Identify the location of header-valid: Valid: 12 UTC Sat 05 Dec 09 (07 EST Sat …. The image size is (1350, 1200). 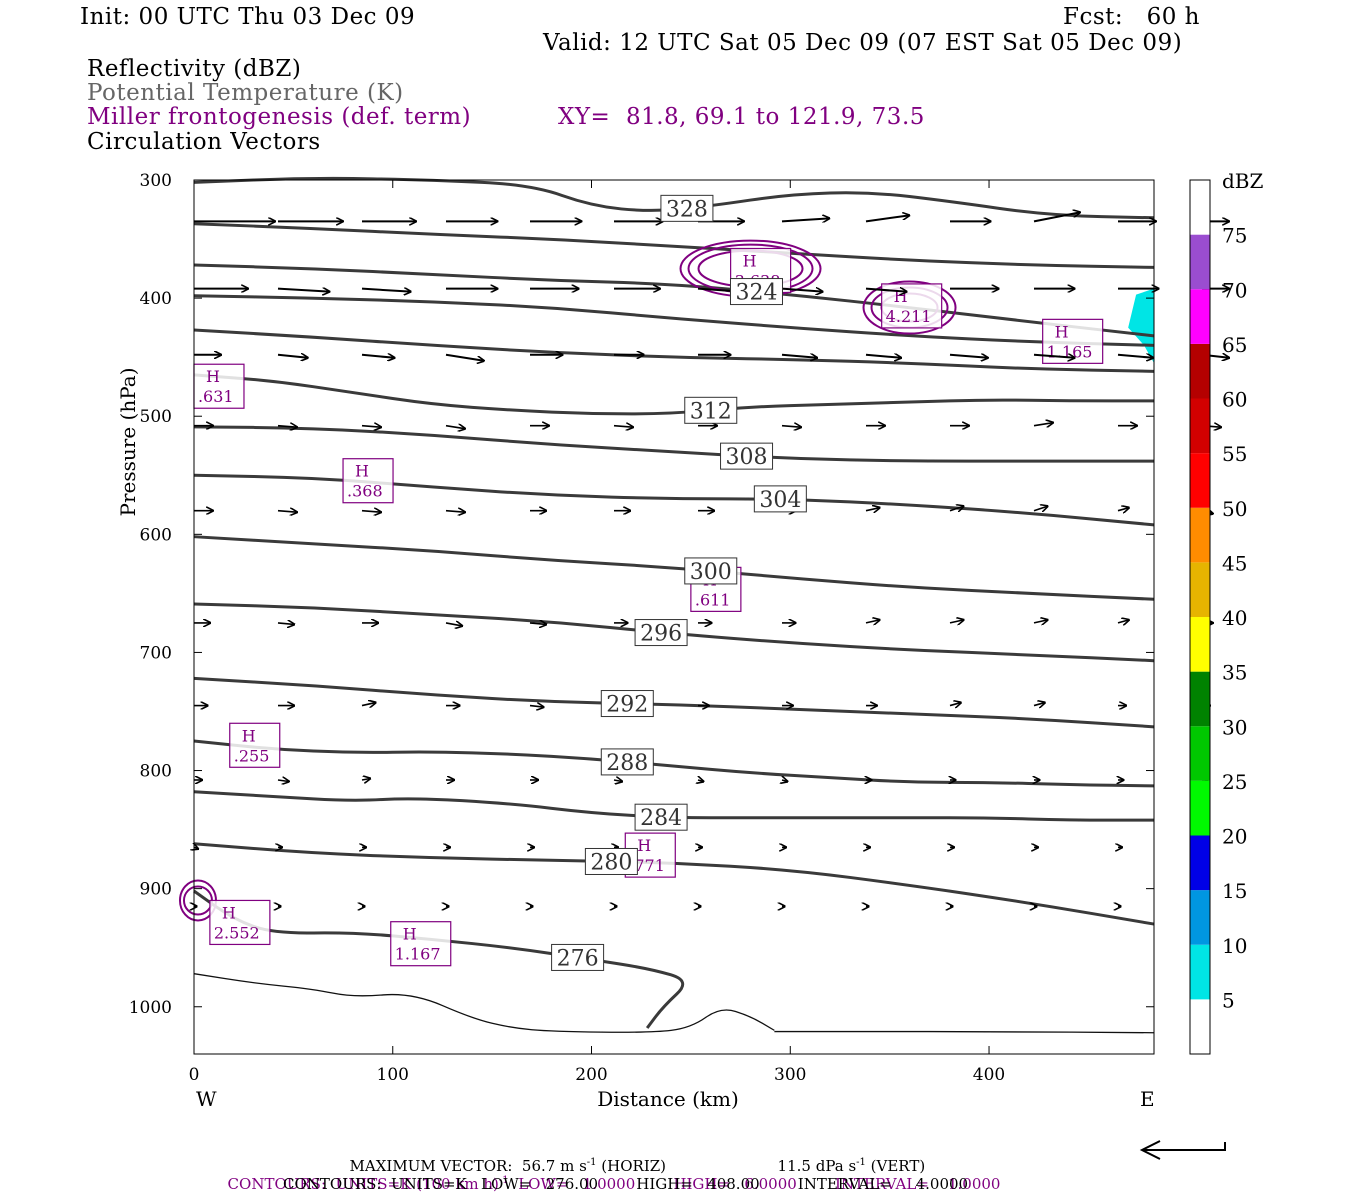
(863, 43).